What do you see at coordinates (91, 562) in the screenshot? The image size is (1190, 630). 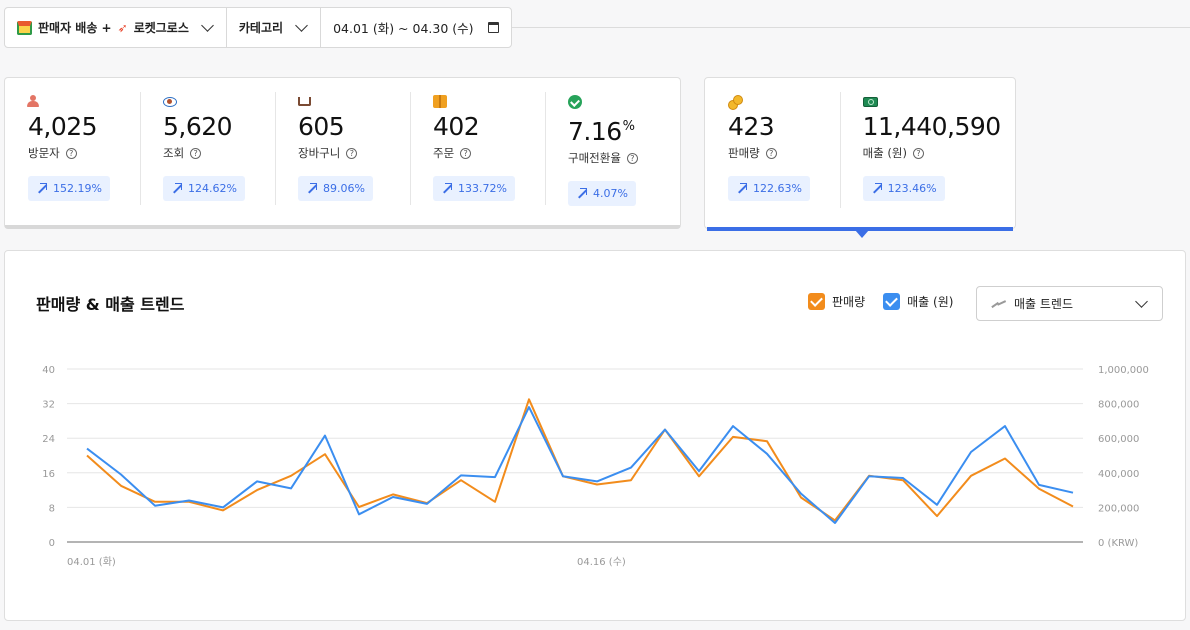 I see `x-tick-label: 04.01 (화)` at bounding box center [91, 562].